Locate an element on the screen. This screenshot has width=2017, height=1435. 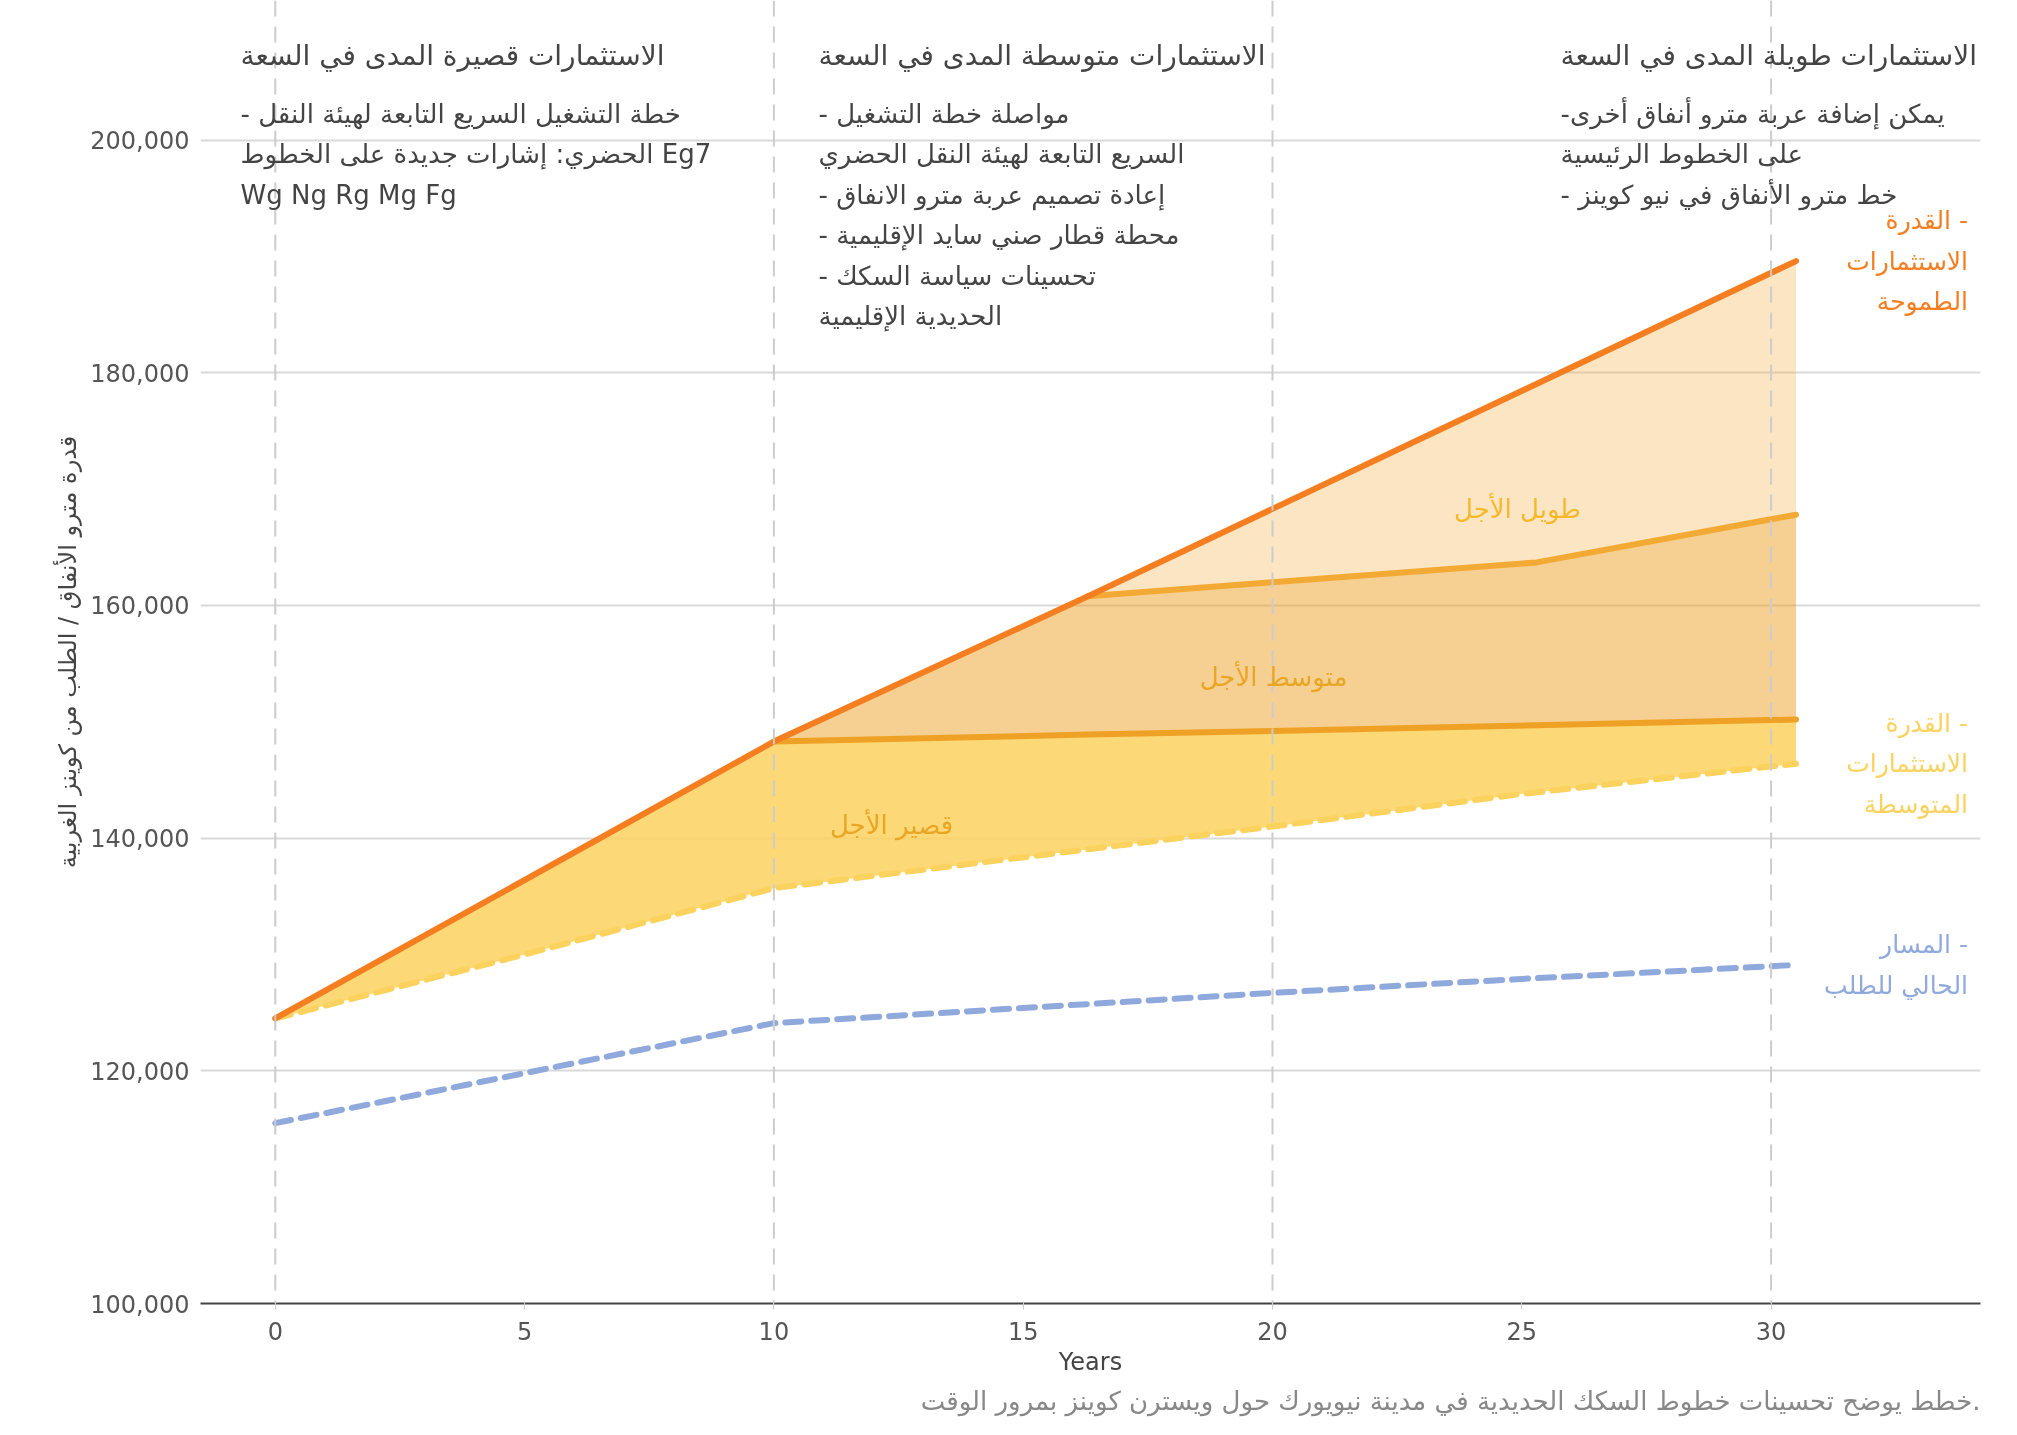
text: القدرة - الاستثمارات المتوسطة is located at coordinates (1907, 763).